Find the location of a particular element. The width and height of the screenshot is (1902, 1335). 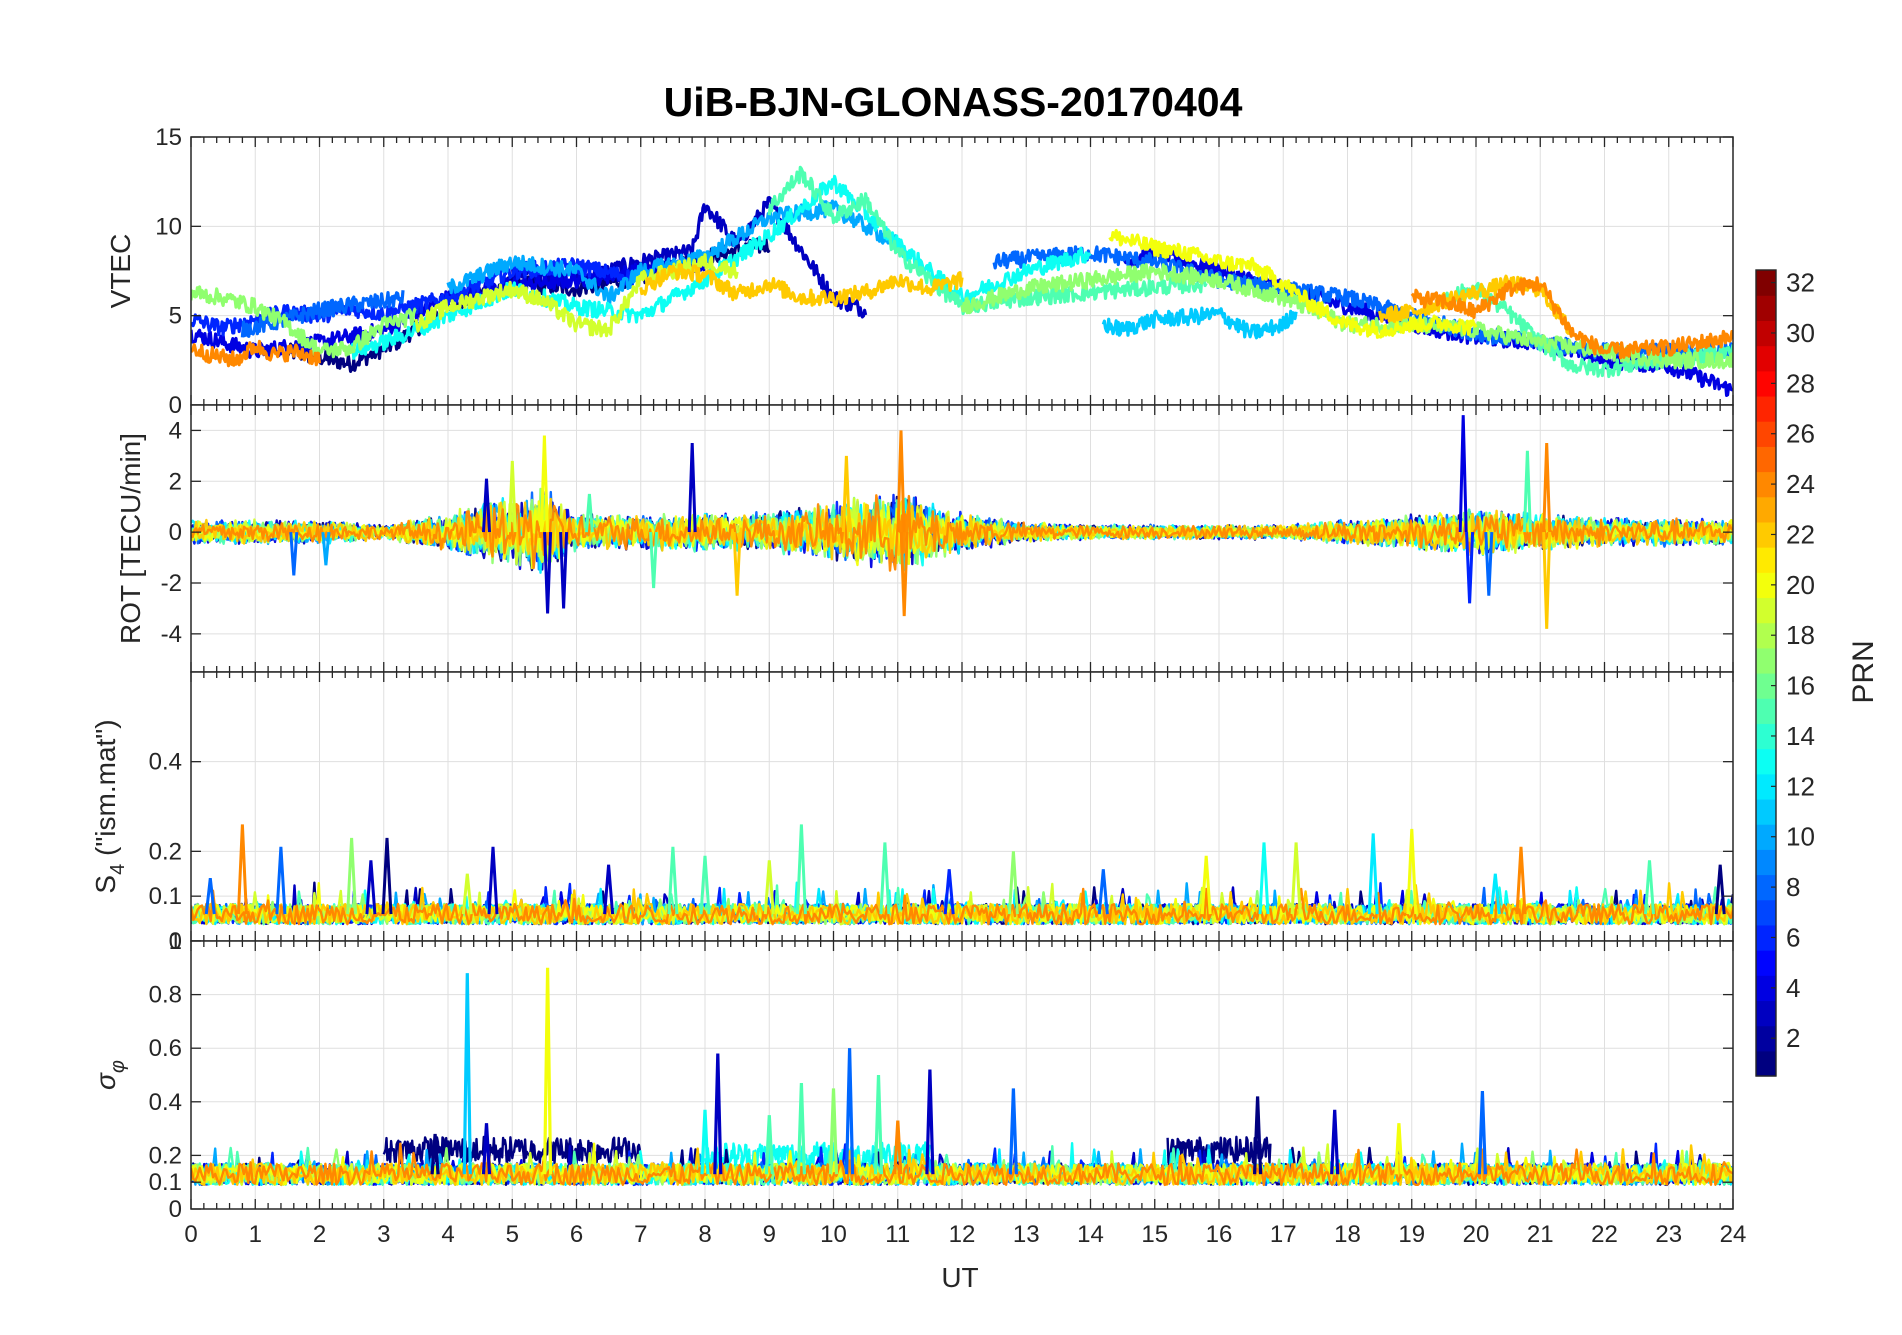

x-tick-label: 8 is located at coordinates (704, 1234).